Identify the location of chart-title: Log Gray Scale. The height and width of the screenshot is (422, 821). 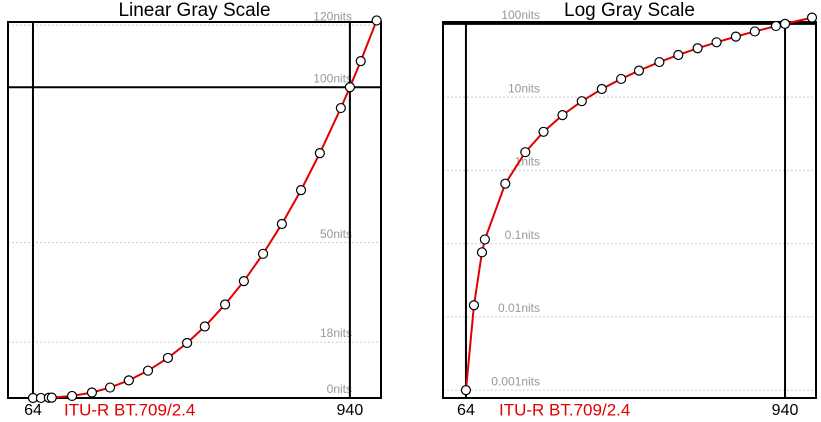
(629, 10).